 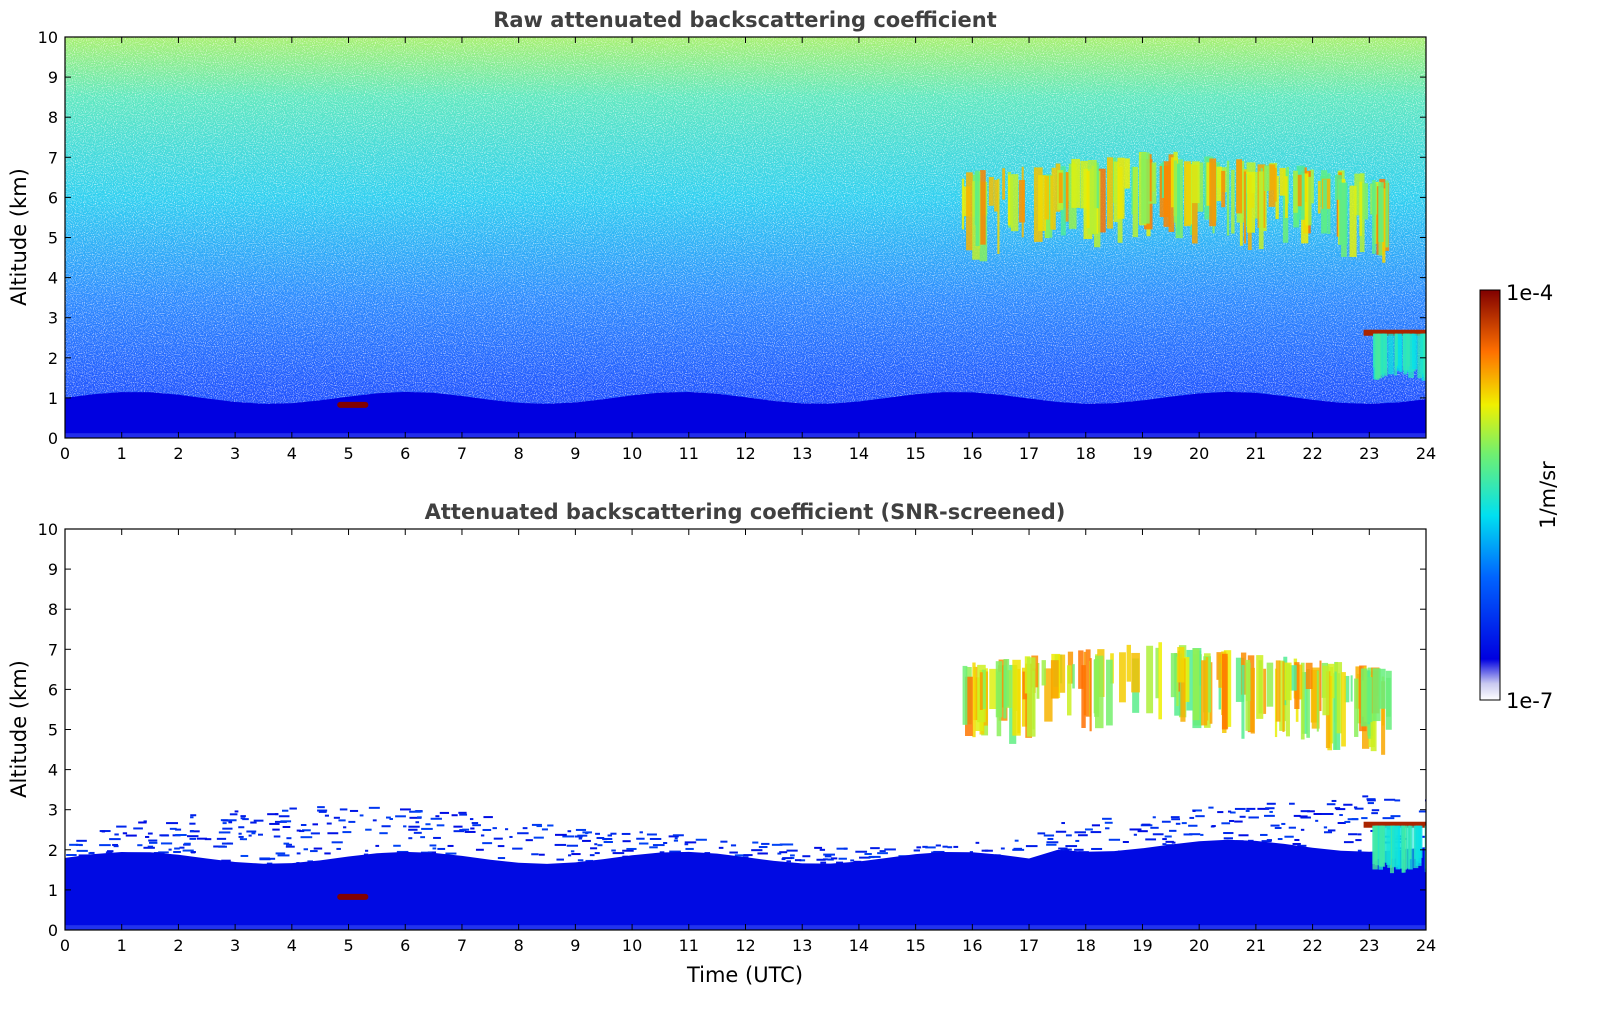 What do you see at coordinates (1175, 207) in the screenshot?
I see `raw-panel-cirrus-cloud` at bounding box center [1175, 207].